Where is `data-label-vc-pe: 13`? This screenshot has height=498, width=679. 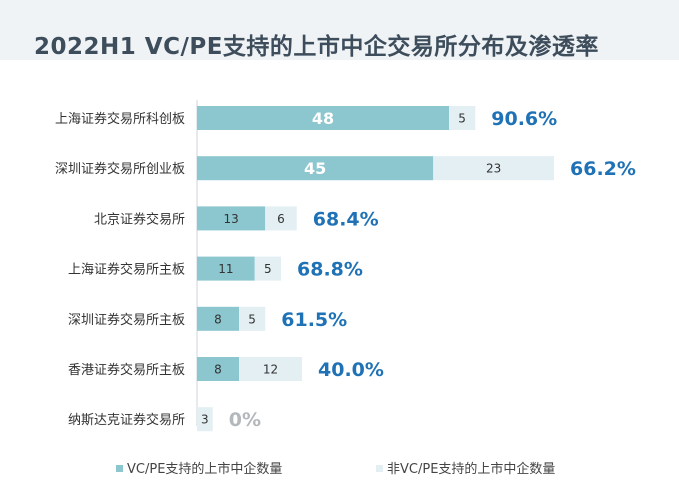 data-label-vc-pe: 13 is located at coordinates (230, 219).